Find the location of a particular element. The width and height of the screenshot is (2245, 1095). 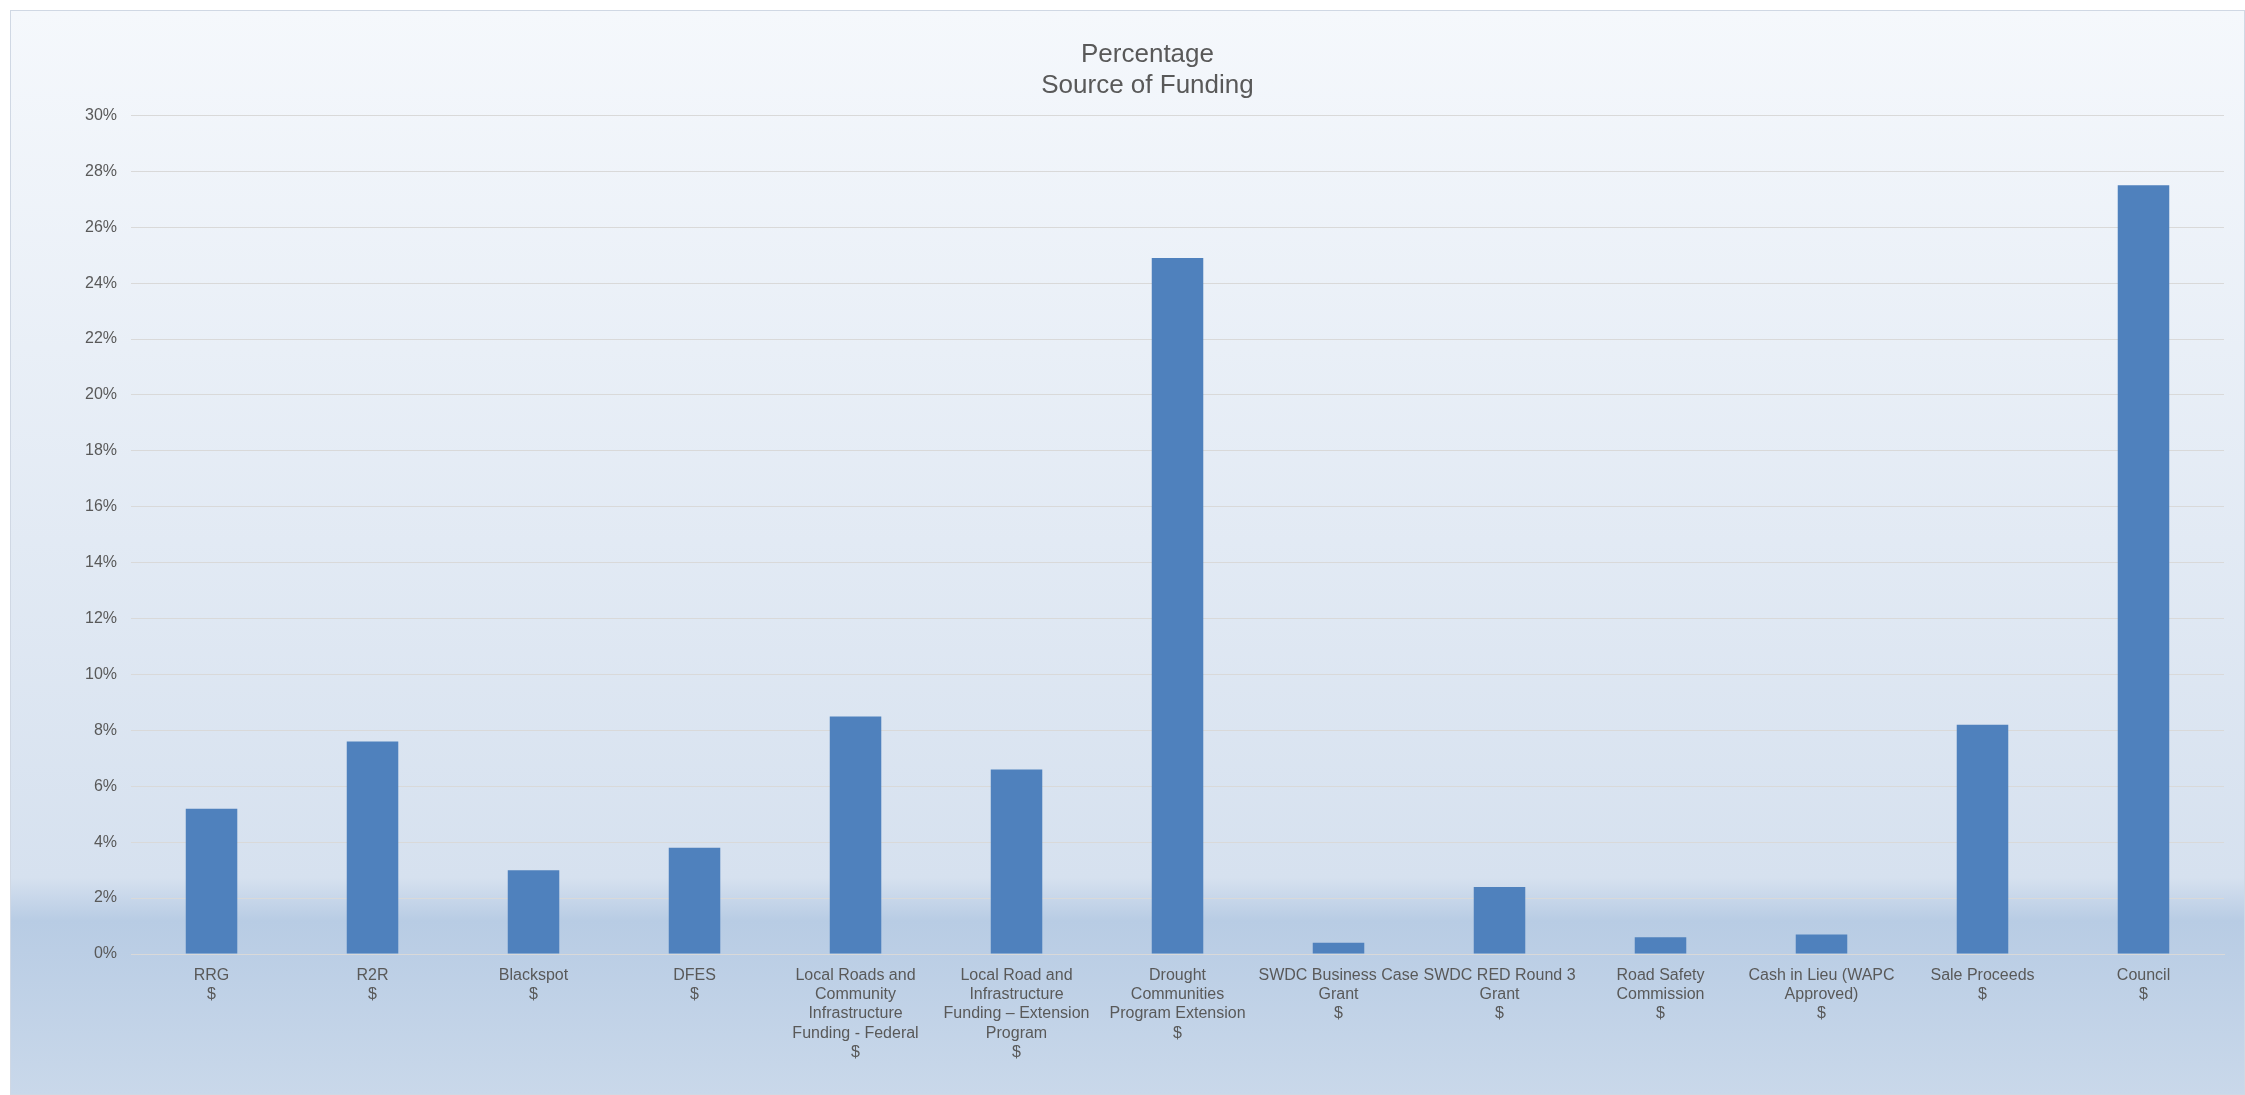

x-tick-label: Cash in Lieu (WAPC Approved) $ is located at coordinates (1821, 994).